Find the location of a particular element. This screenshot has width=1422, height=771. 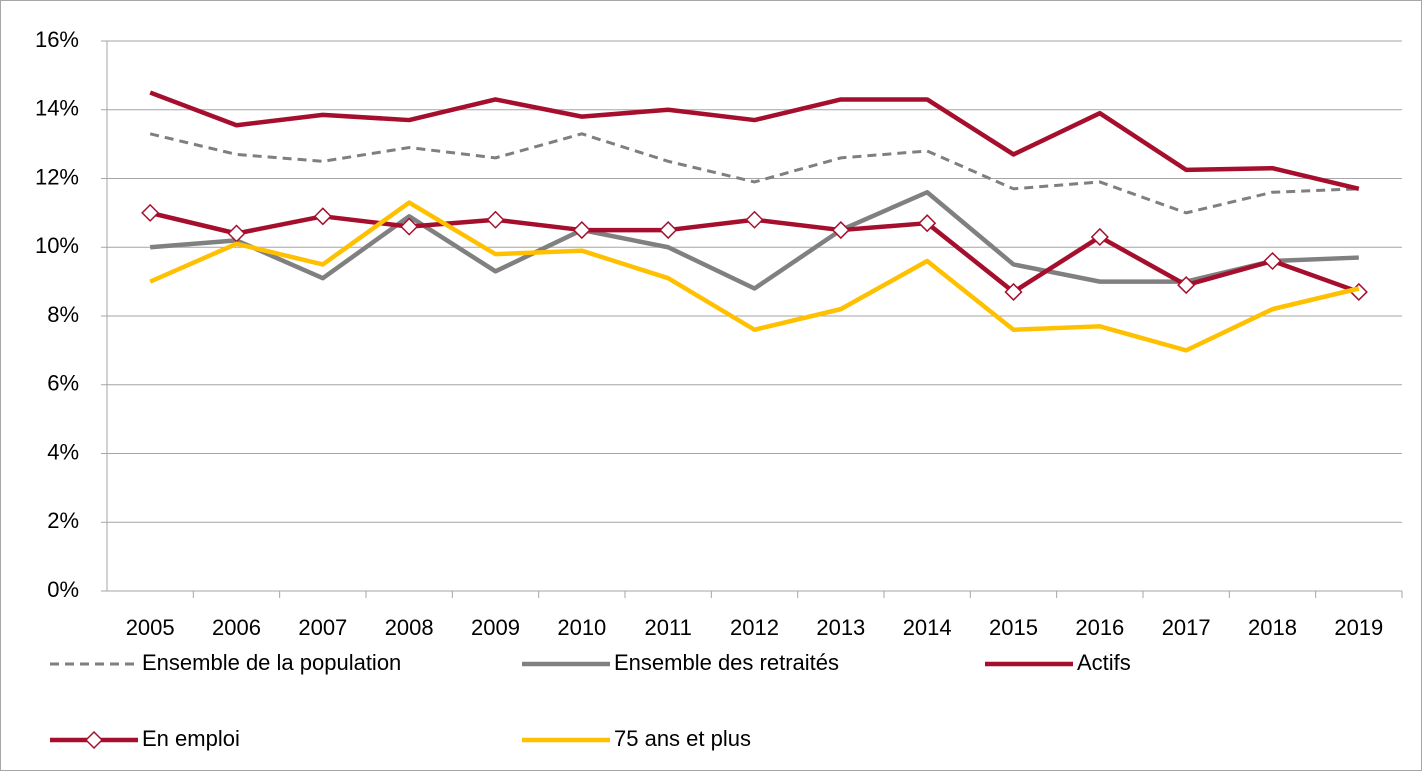

legend-label: 75 ans et plus is located at coordinates (682, 738).